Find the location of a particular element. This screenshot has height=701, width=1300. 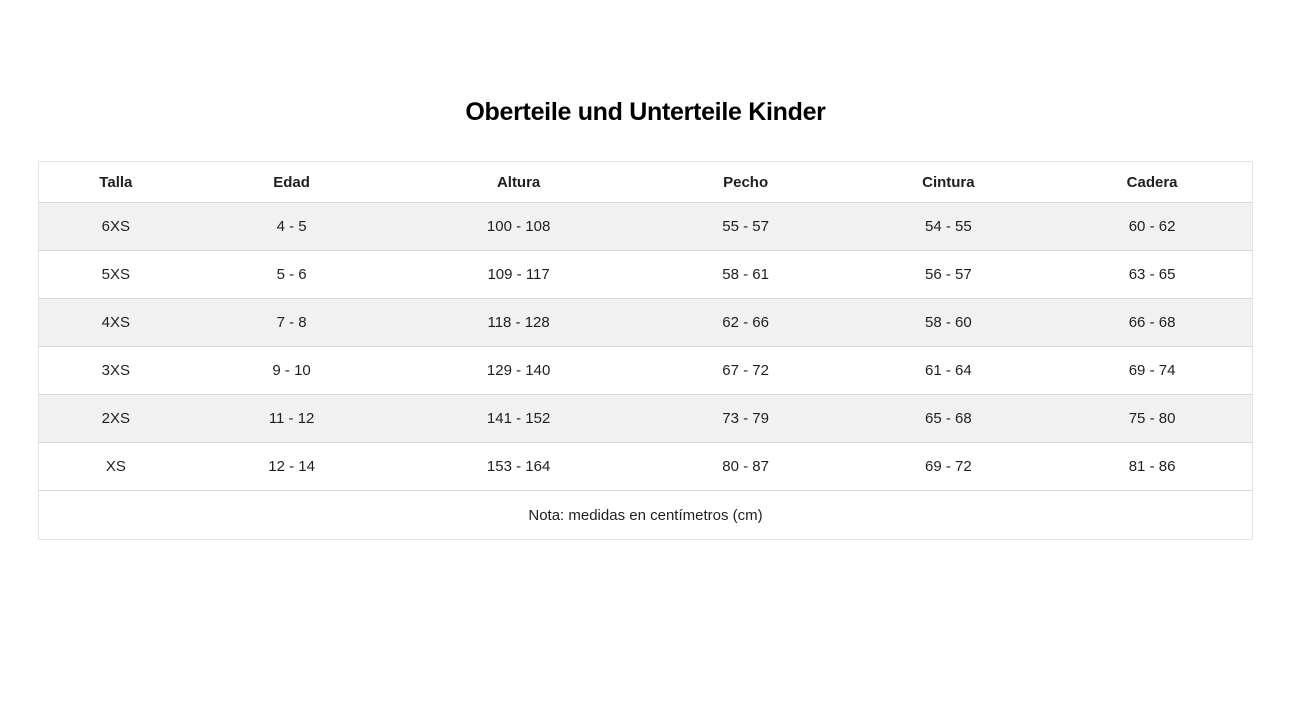

table-cell: 12 - 14 is located at coordinates (291, 466).